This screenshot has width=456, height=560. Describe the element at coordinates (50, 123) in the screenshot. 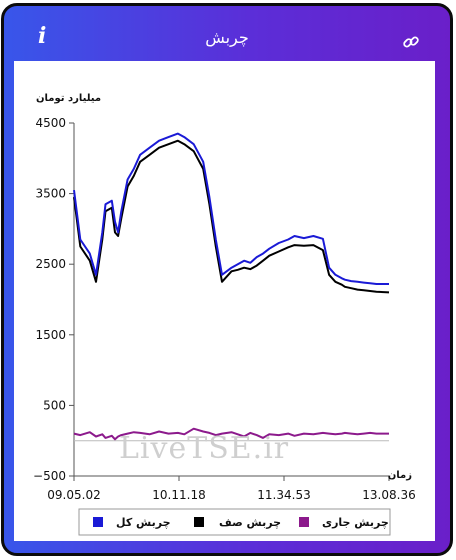

I see `y-tick-label: 4500` at that location.